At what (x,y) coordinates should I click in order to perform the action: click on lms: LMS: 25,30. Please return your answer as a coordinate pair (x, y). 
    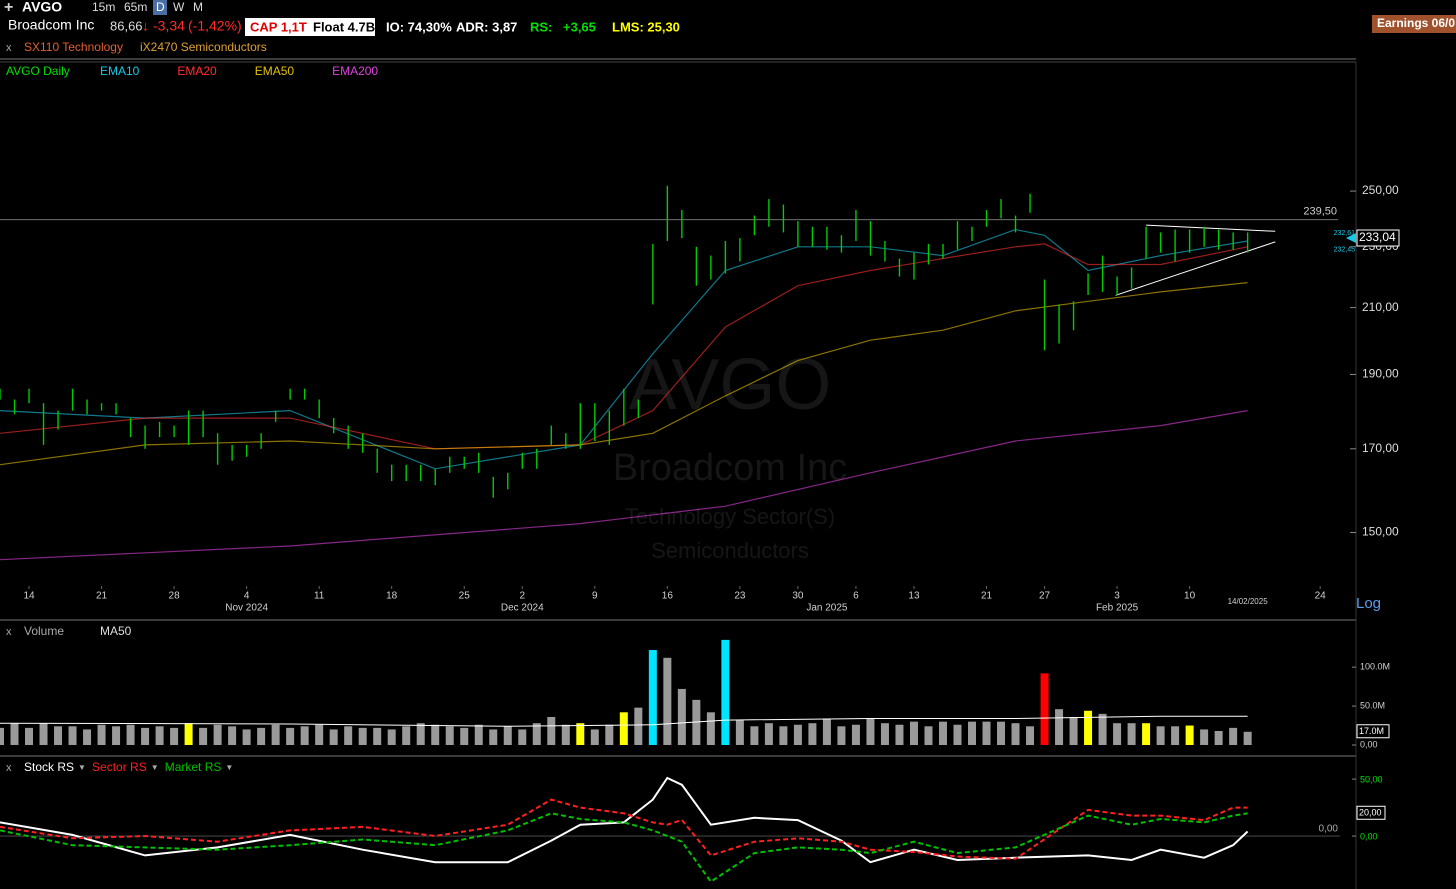
    Looking at the image, I should click on (646, 26).